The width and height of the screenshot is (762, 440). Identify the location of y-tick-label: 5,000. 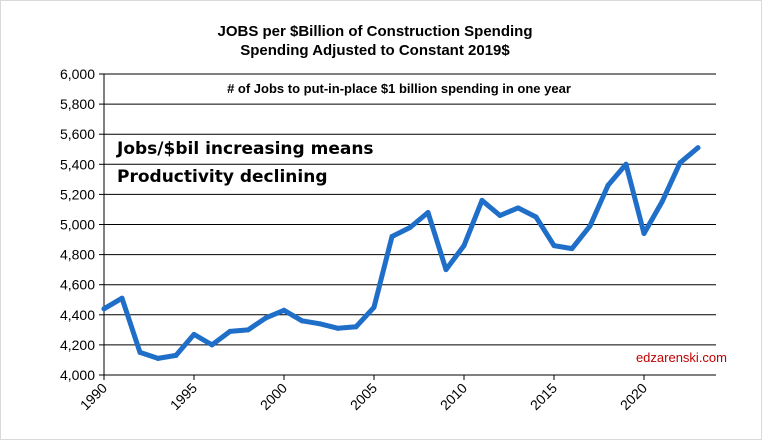
(77, 225).